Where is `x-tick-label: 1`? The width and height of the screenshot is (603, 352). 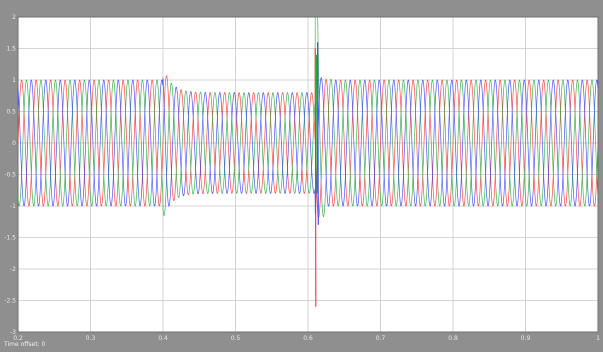
x-tick-label: 1 is located at coordinates (598, 338).